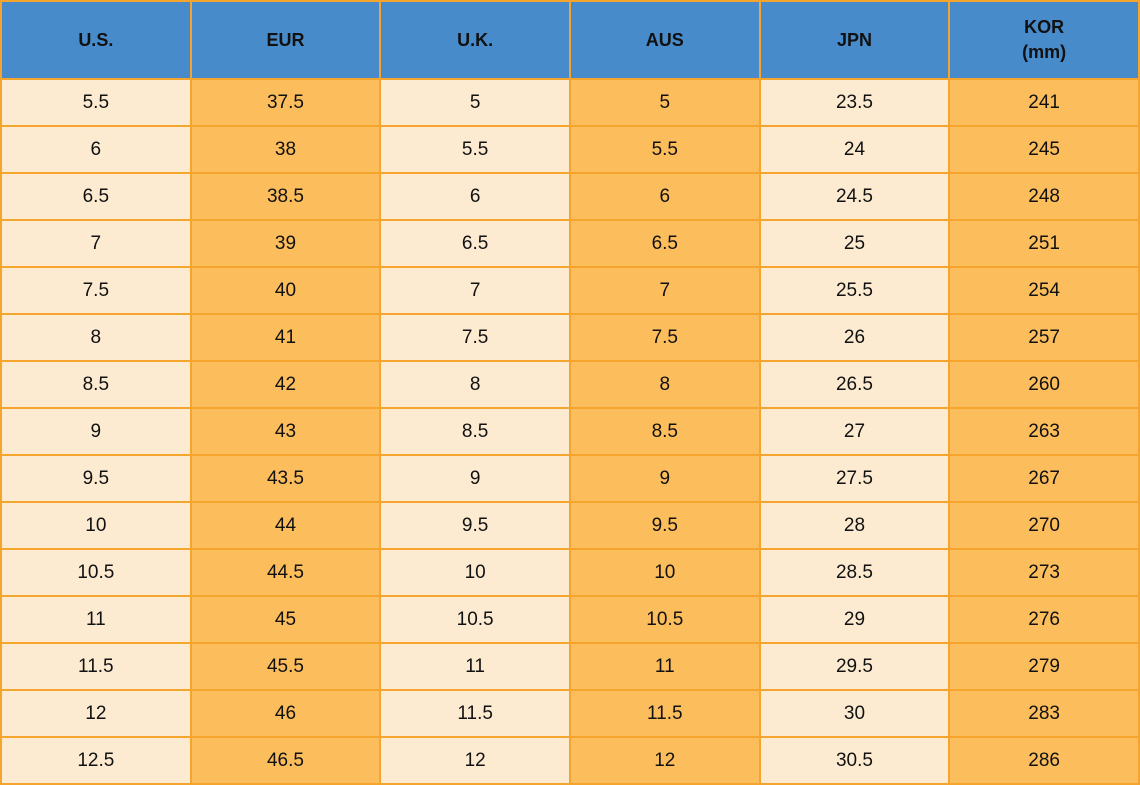  Describe the element at coordinates (1044, 149) in the screenshot. I see `table-cell: 245` at that location.